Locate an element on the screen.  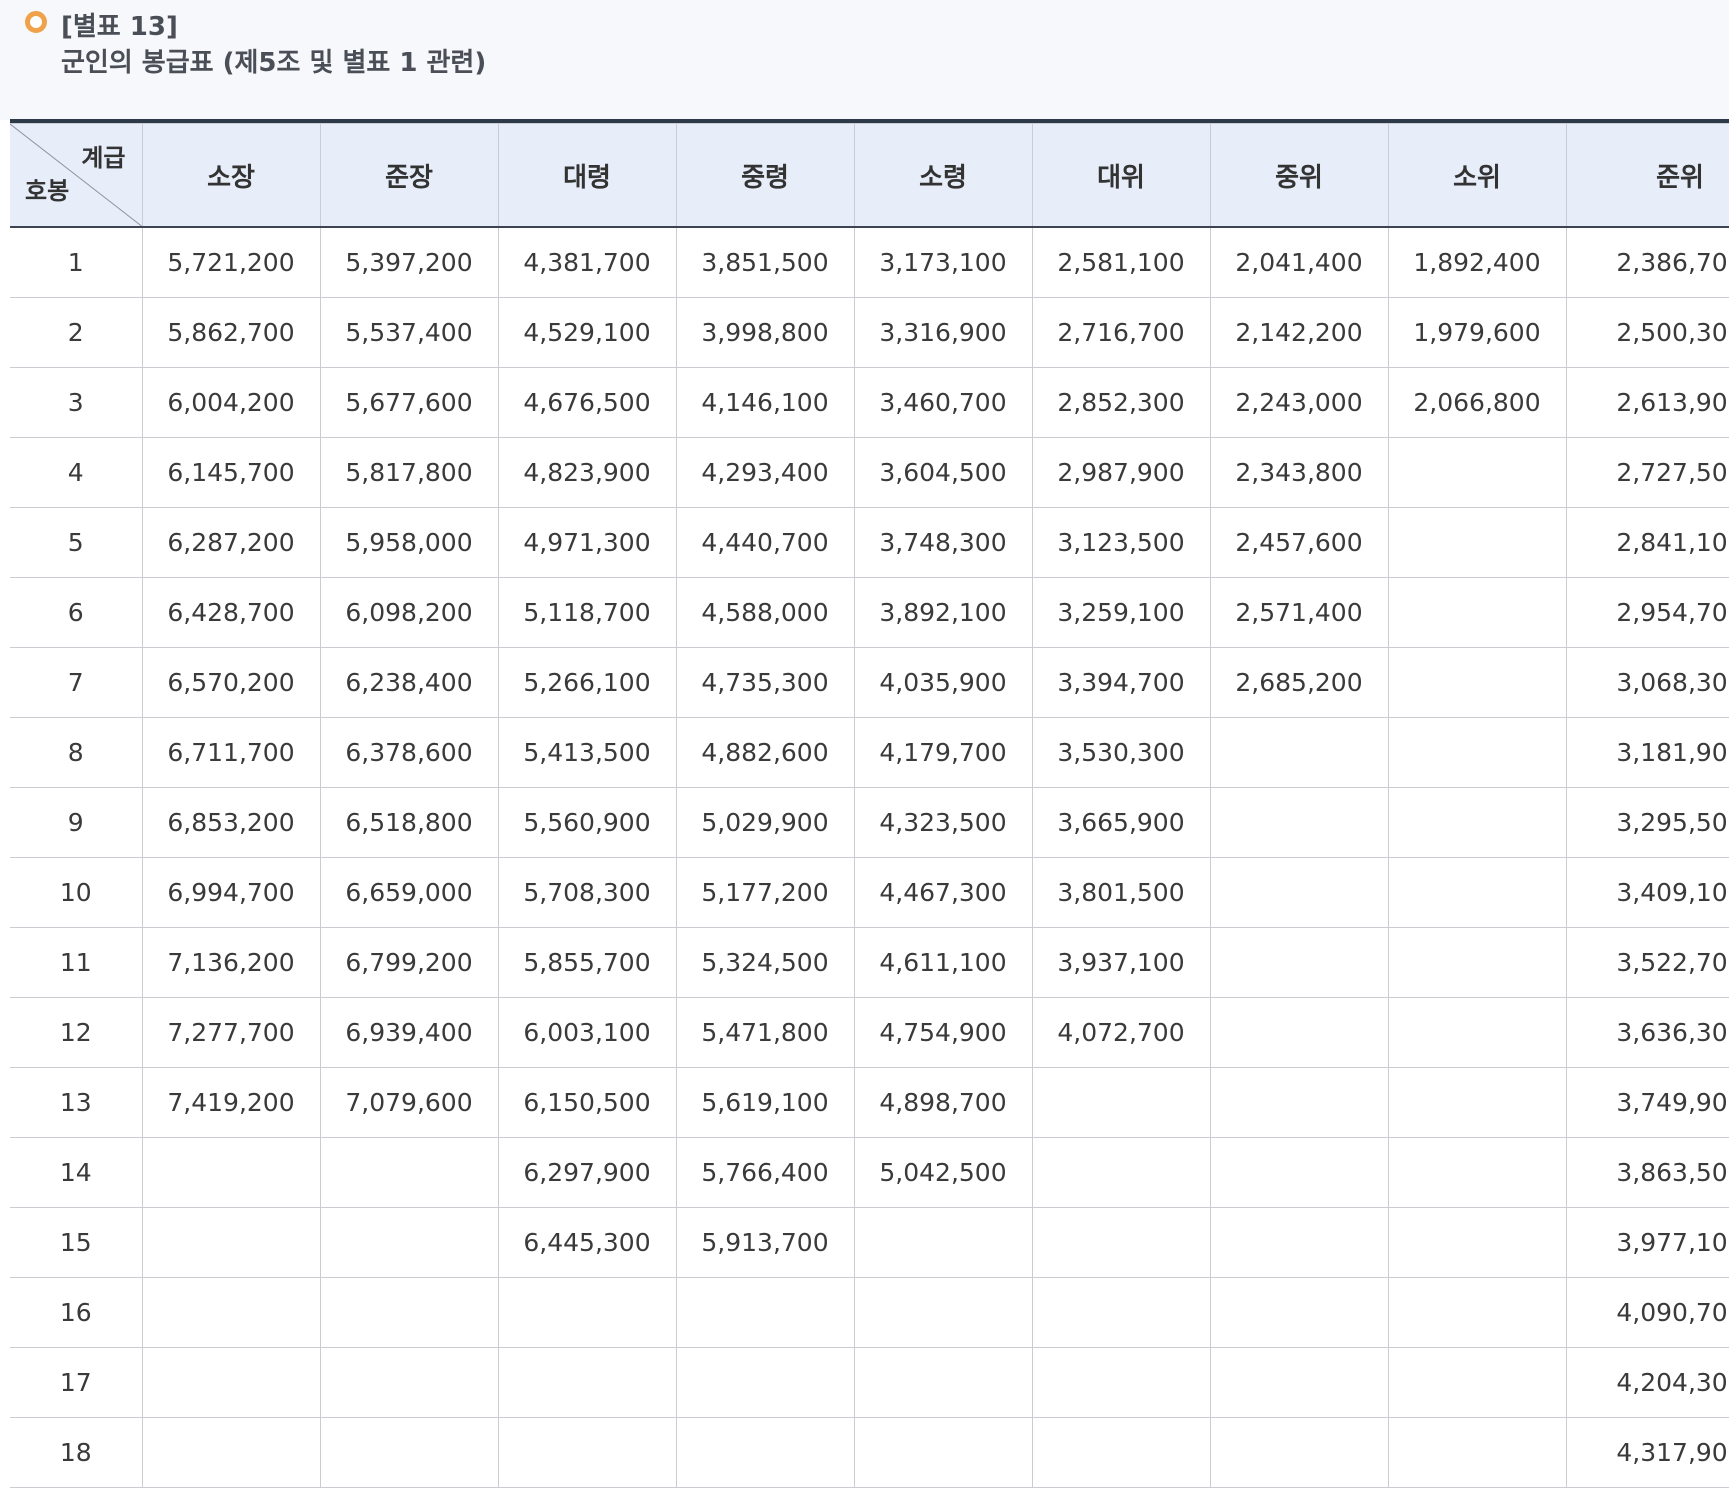
pay-cell: 6,003,100 is located at coordinates (587, 1032).